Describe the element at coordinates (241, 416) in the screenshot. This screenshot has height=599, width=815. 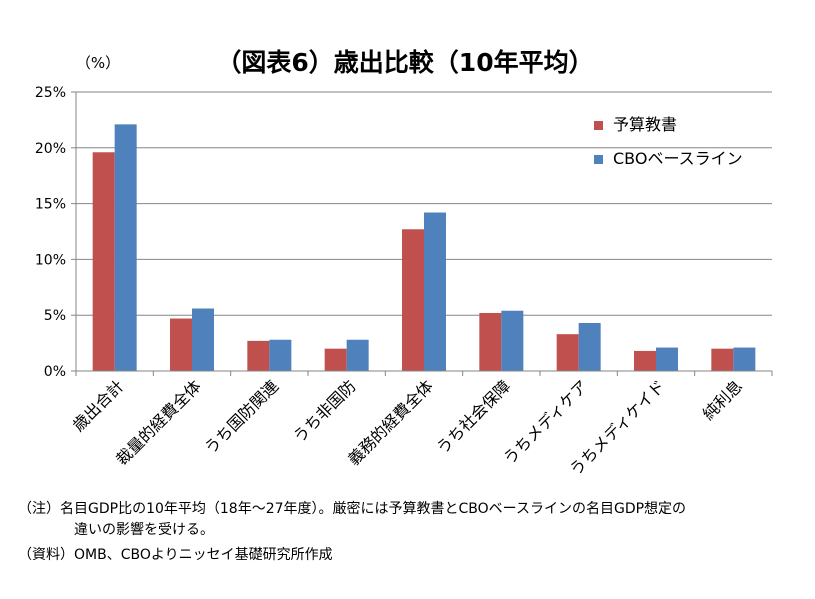
I see `x-tick-label: うち国防関連` at that location.